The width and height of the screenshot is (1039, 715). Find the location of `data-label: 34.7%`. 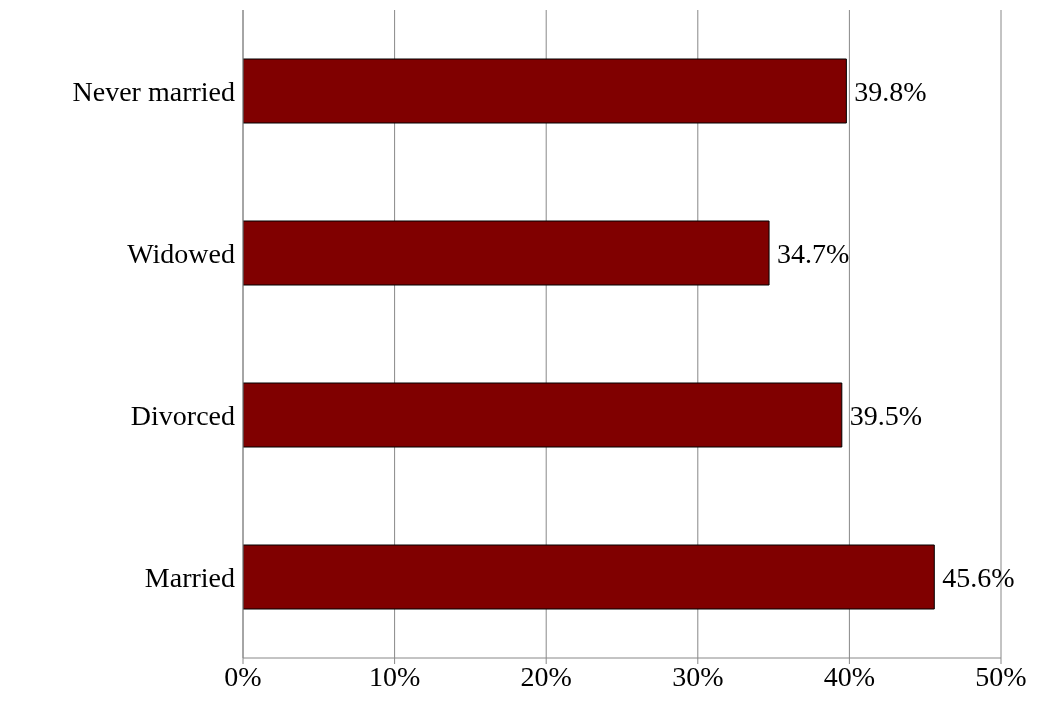

data-label: 34.7% is located at coordinates (813, 253).